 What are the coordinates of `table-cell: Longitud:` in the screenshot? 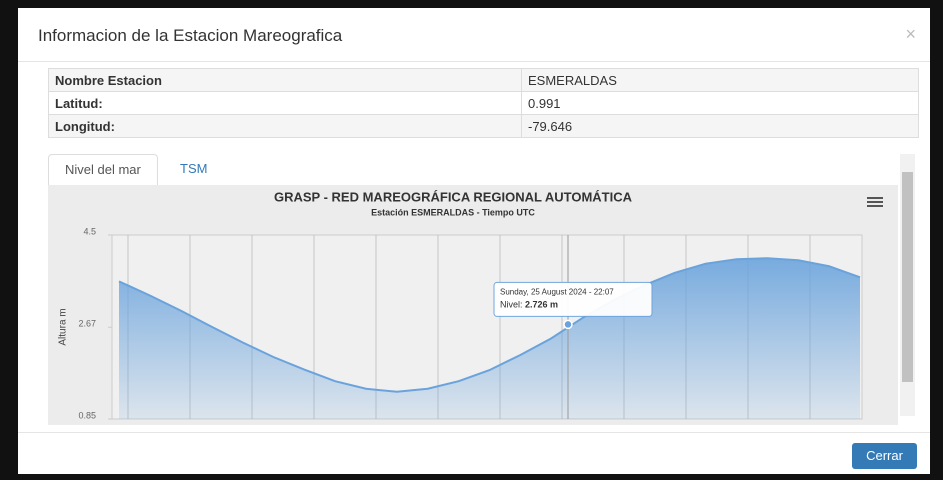 It's located at (285, 126).